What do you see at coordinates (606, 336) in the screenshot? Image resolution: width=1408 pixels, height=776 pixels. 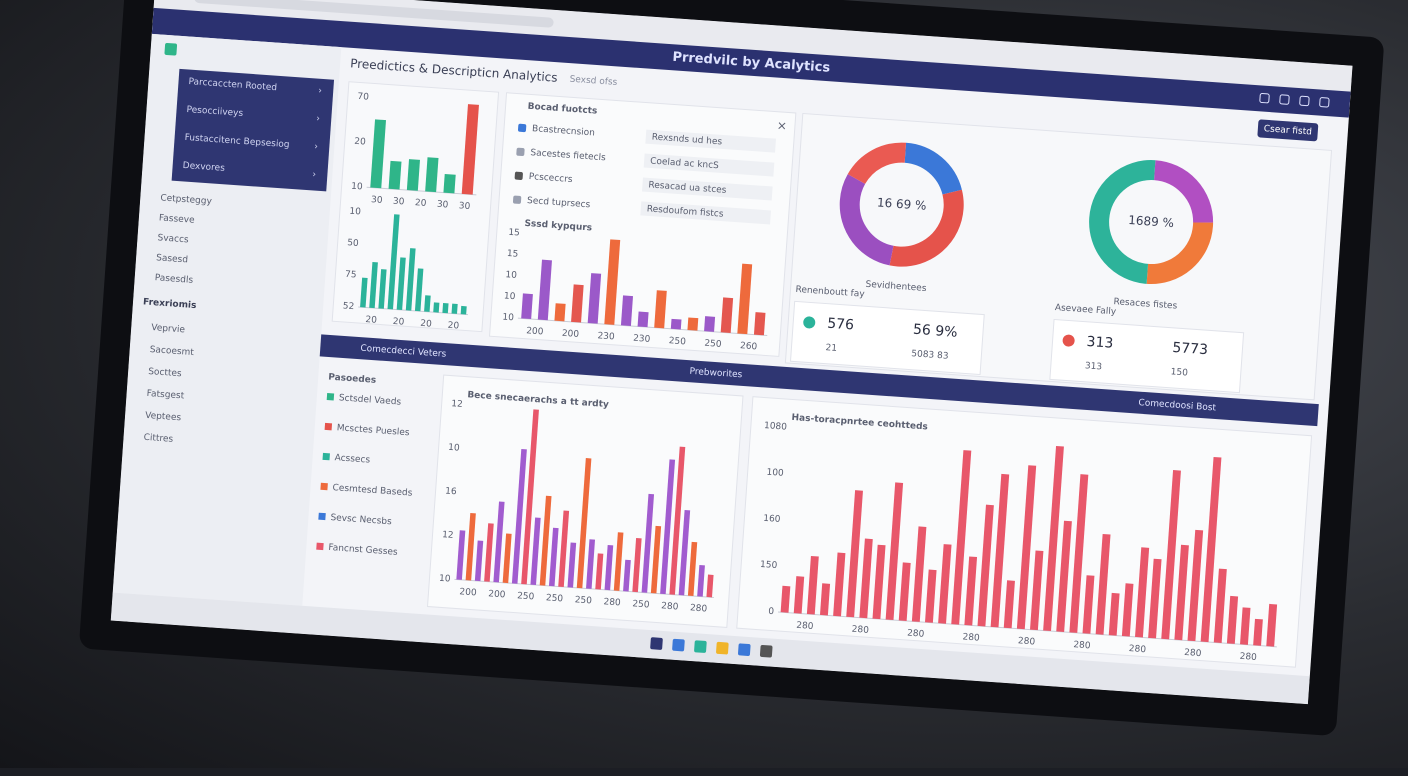 I see `x-axis-label: 230` at bounding box center [606, 336].